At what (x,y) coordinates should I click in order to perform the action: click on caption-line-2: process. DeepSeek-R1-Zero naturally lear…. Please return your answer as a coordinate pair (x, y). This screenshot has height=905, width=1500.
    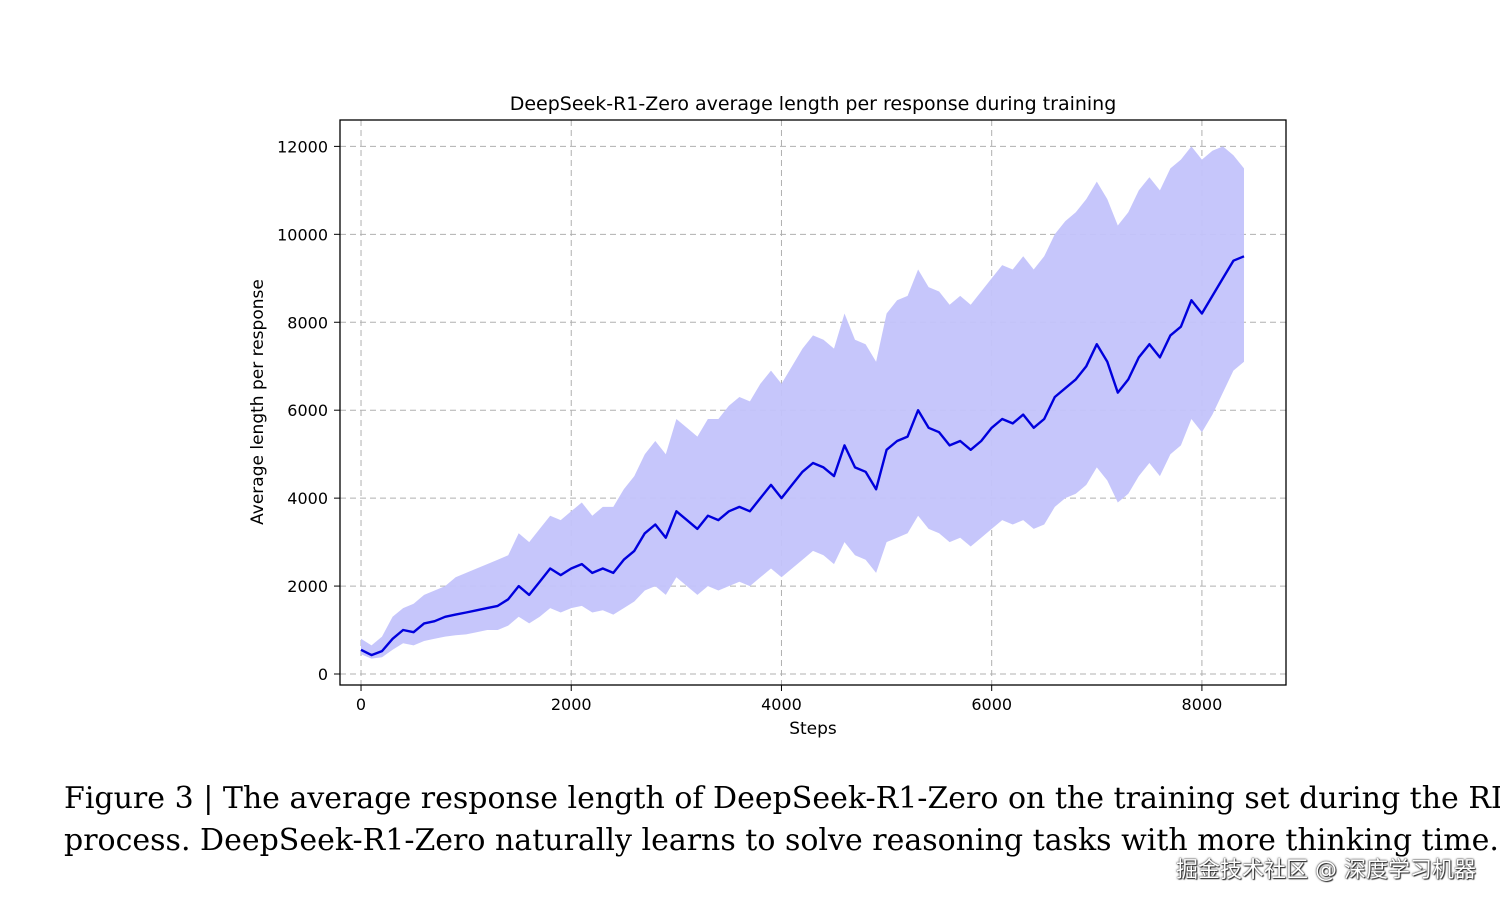
    Looking at the image, I should click on (781, 840).